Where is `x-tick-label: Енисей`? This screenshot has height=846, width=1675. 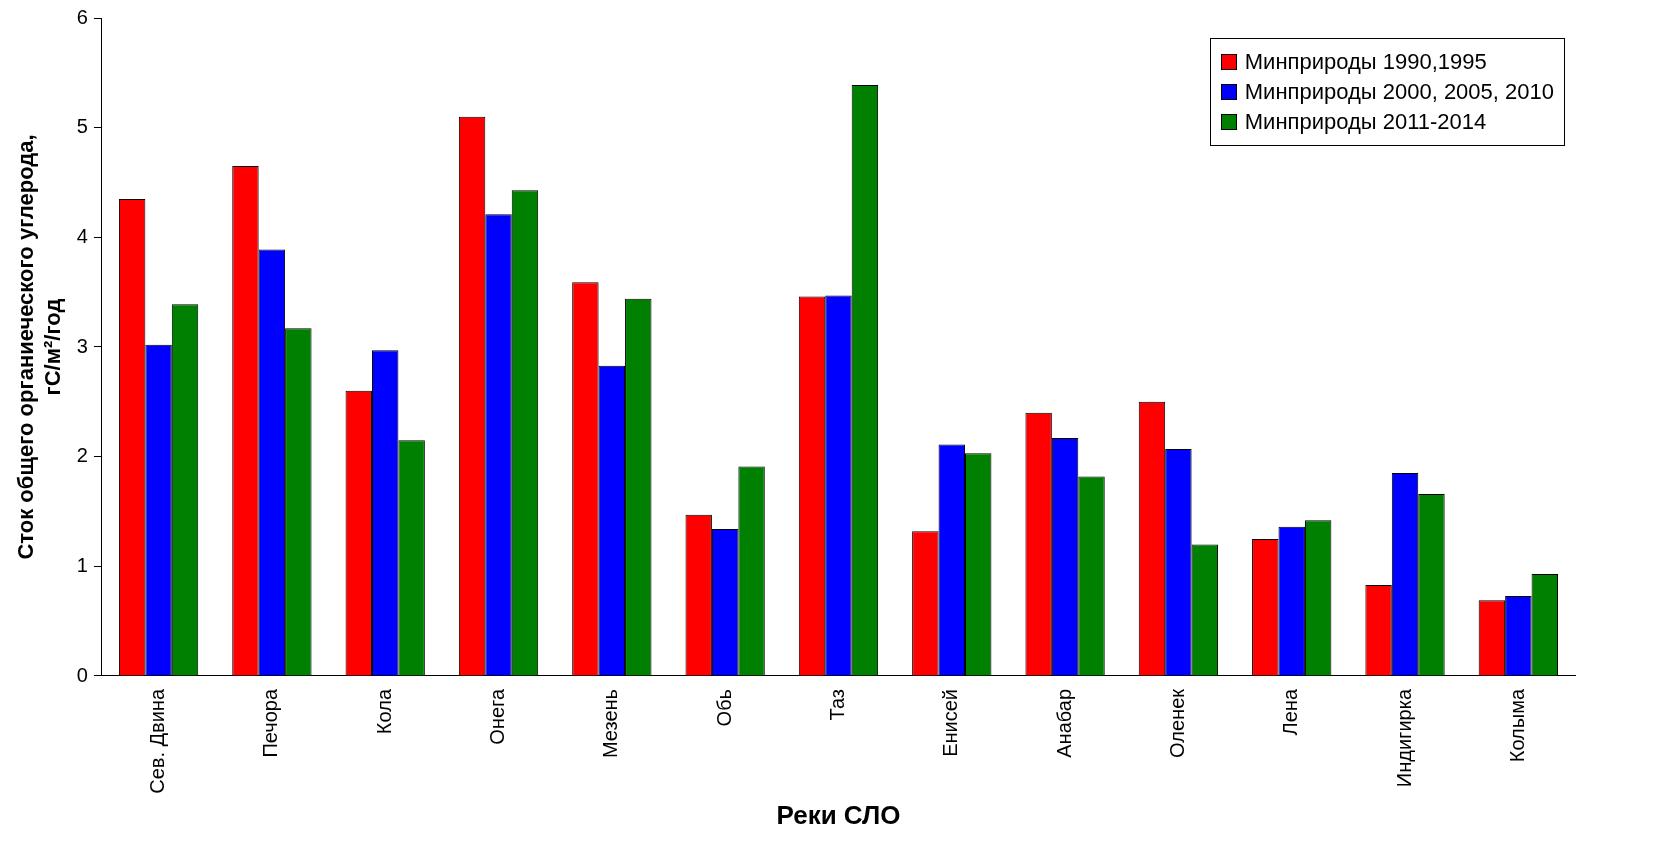
x-tick-label: Енисей is located at coordinates (950, 722).